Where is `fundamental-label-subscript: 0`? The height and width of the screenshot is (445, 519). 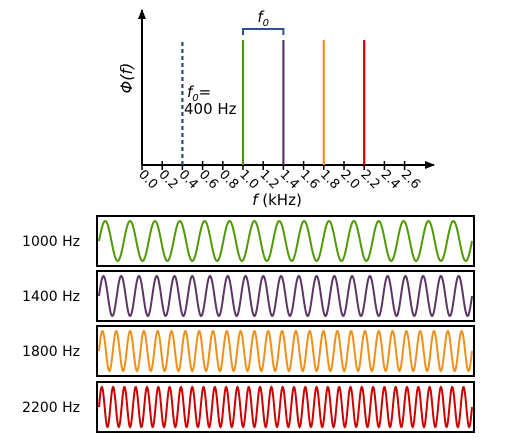 fundamental-label-subscript: 0 is located at coordinates (195, 98).